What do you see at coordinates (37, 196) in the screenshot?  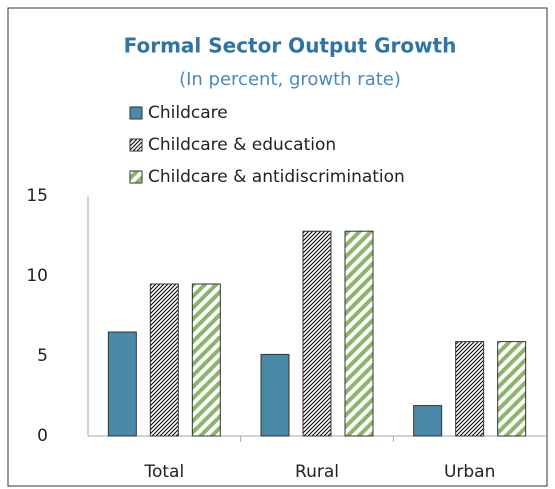 I see `y-tick-label: 15` at bounding box center [37, 196].